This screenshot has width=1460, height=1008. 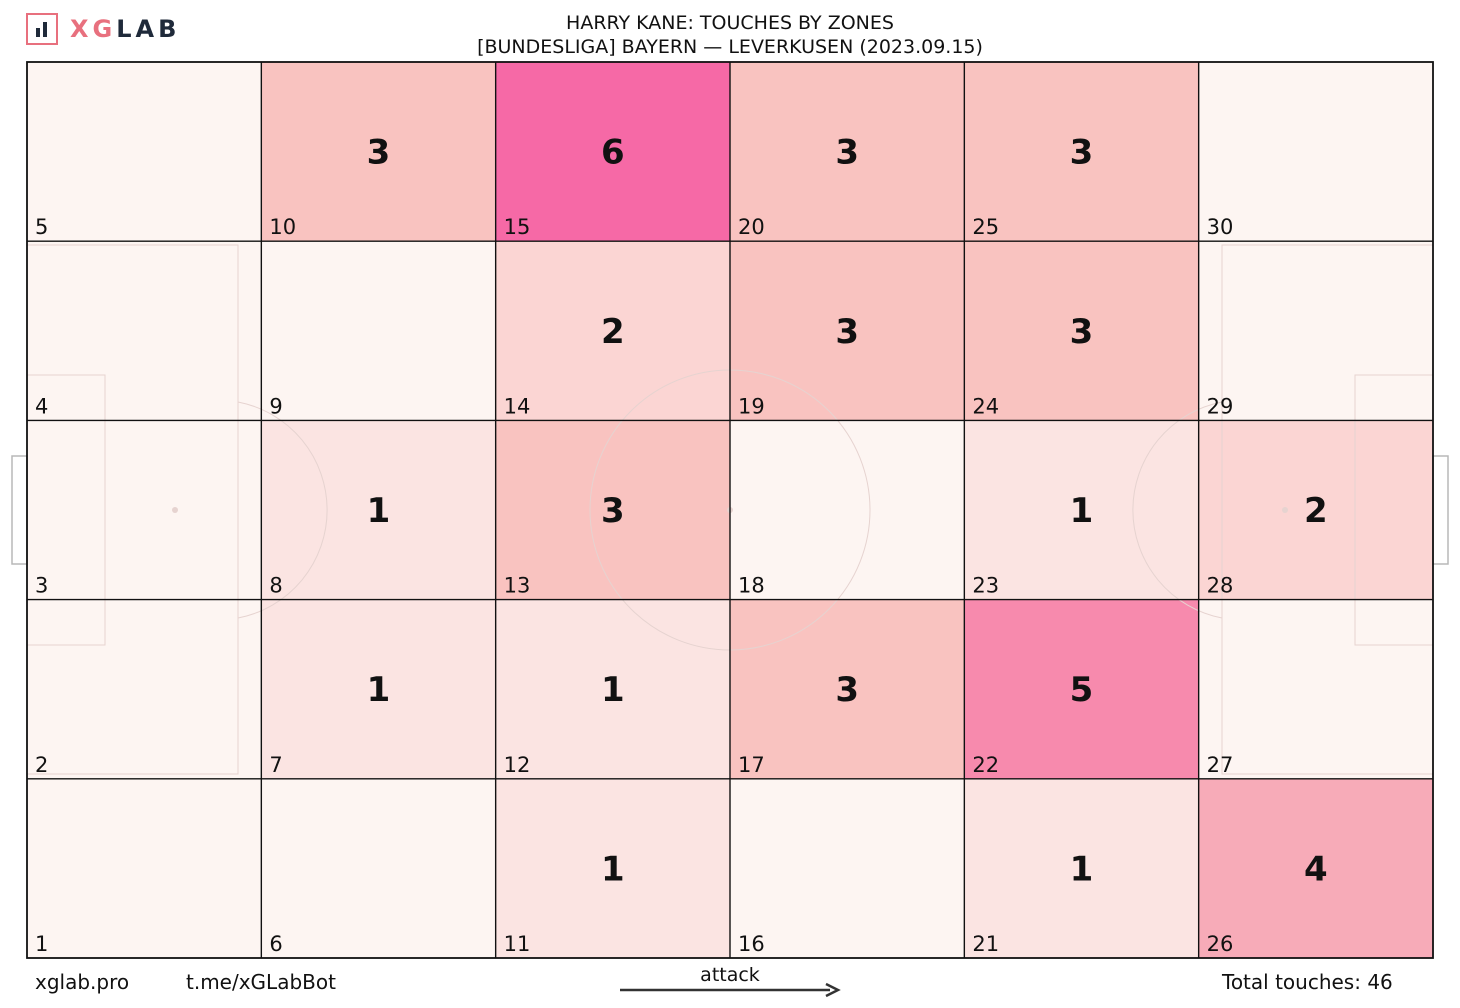 I want to click on footer-bot: t.me/xGLabBot, so click(x=261, y=982).